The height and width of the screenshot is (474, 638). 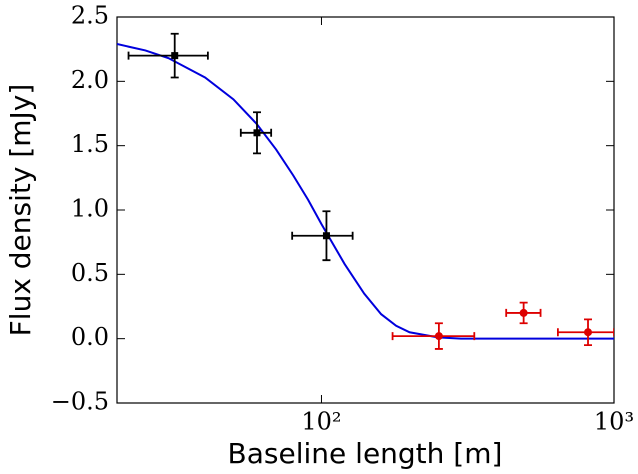 I want to click on y-tick-label: −0.5, so click(x=80, y=402).